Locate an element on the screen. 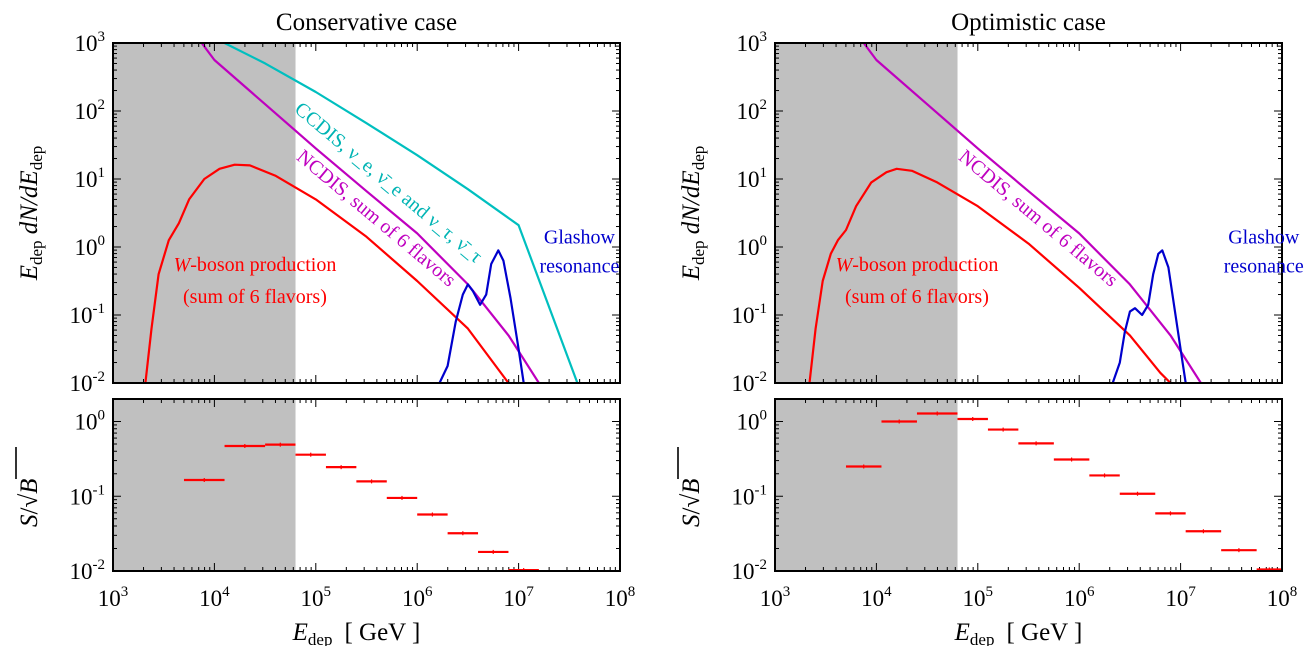 The image size is (1309, 646). y-axis-label: Edep dN/dEdep is located at coordinates (693, 214).